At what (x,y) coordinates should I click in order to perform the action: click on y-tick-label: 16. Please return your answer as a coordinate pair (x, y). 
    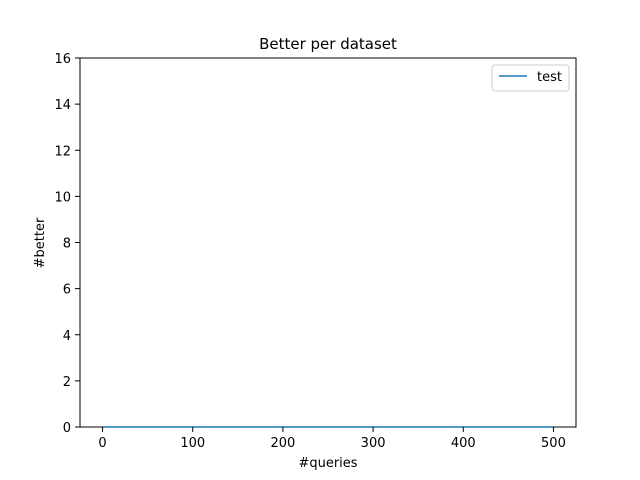
    Looking at the image, I should click on (62, 59).